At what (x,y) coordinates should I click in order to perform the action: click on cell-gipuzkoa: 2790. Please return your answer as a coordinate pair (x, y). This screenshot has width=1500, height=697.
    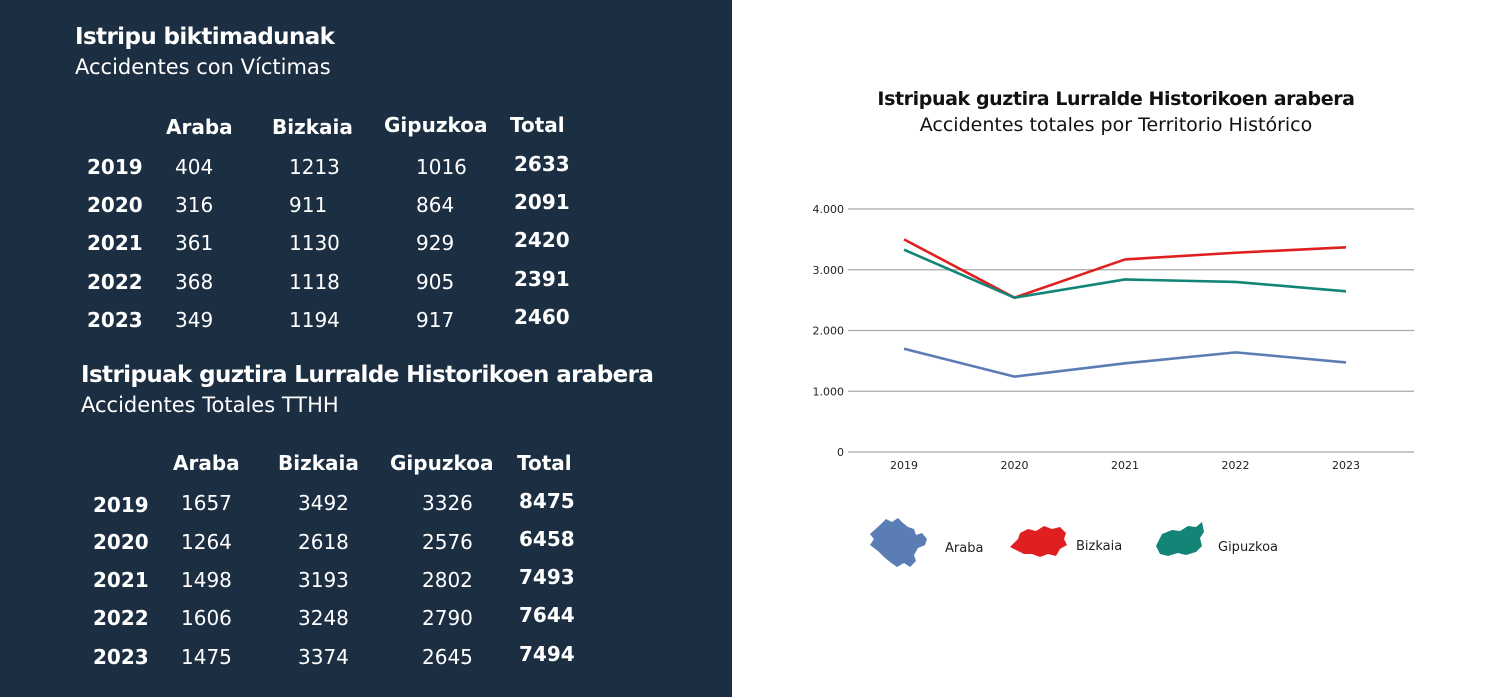
    Looking at the image, I should click on (447, 618).